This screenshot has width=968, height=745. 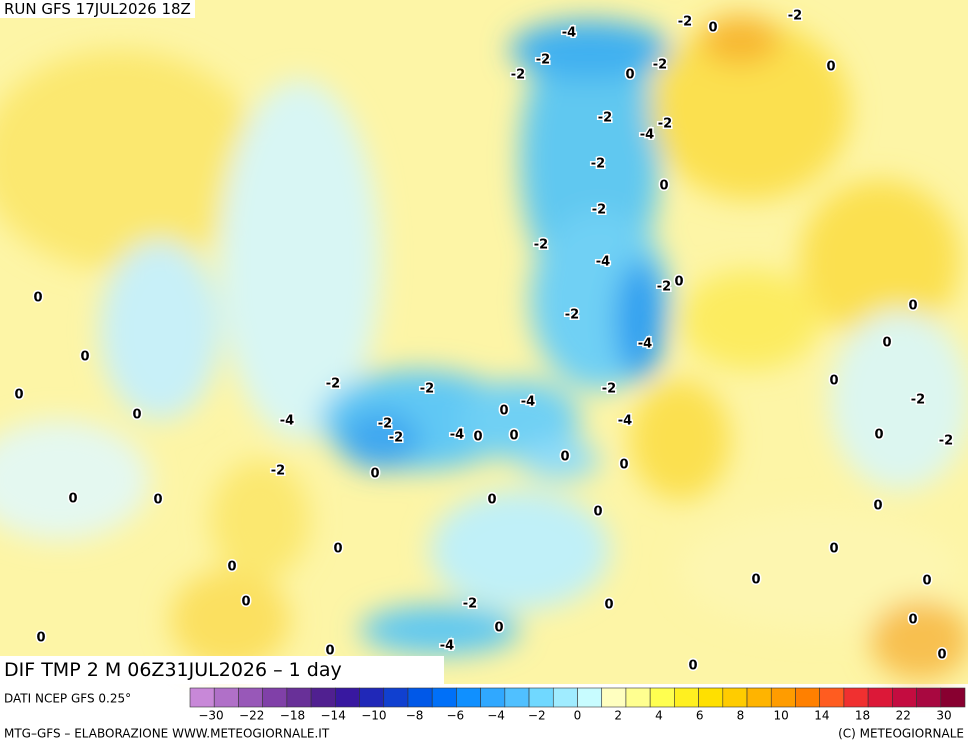 I want to click on colorbar-tick-label: 14, so click(x=821, y=716).